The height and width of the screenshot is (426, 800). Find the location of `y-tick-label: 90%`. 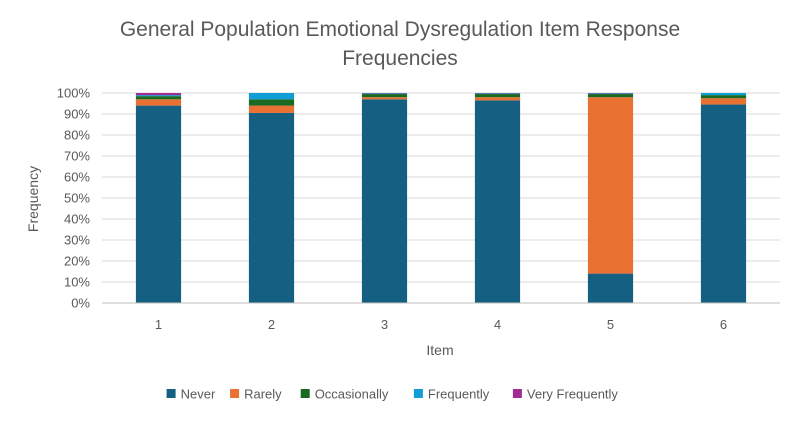

y-tick-label: 90% is located at coordinates (77, 114).